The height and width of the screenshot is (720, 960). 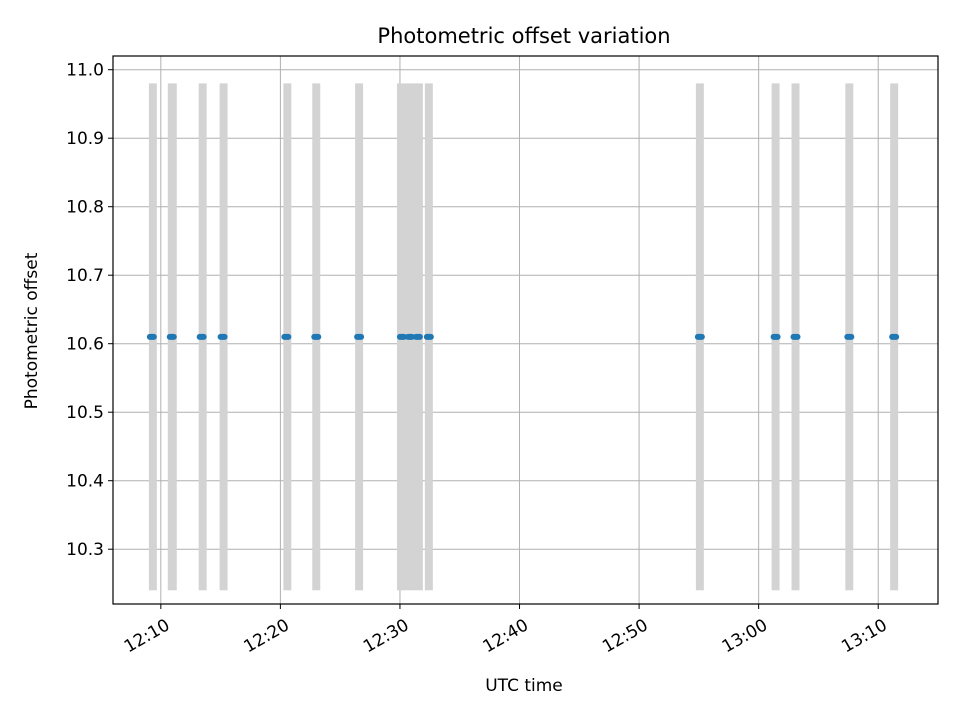 What do you see at coordinates (85, 276) in the screenshot?
I see `y-tick-label: 10.7` at bounding box center [85, 276].